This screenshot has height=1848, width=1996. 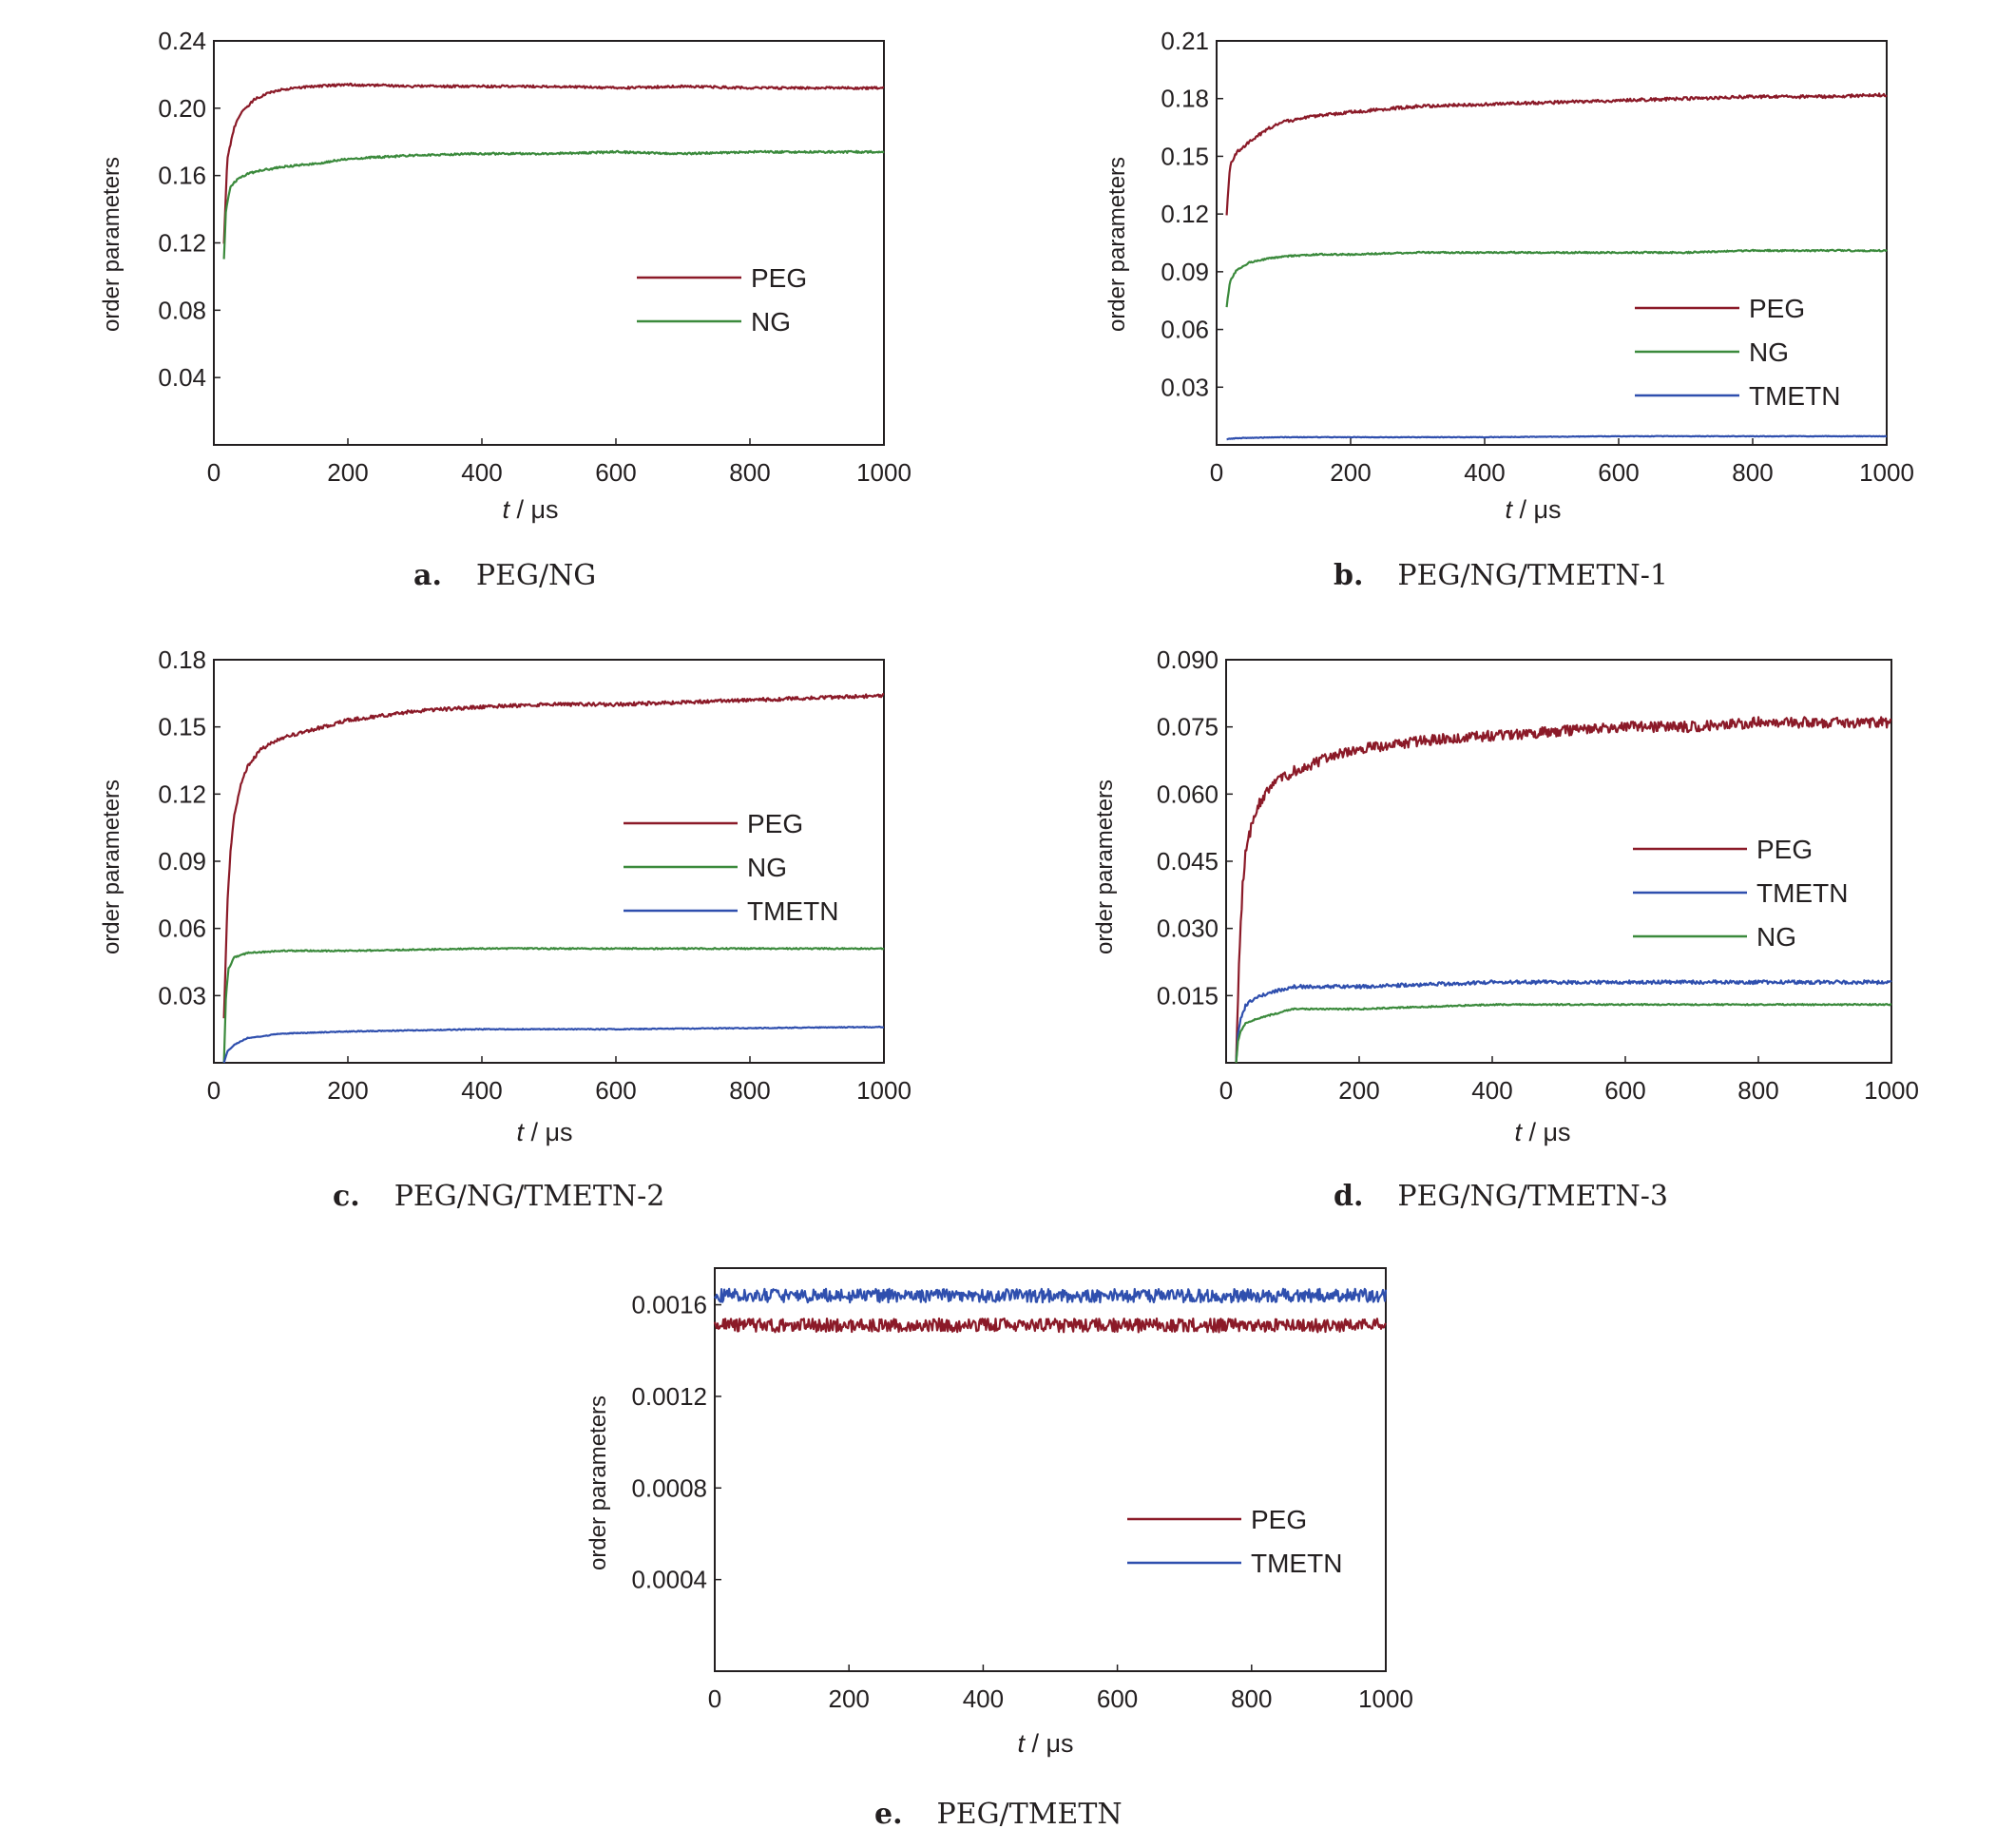 I want to click on caption-c: c. PEG/NG/TMETN-2, so click(x=499, y=1196).